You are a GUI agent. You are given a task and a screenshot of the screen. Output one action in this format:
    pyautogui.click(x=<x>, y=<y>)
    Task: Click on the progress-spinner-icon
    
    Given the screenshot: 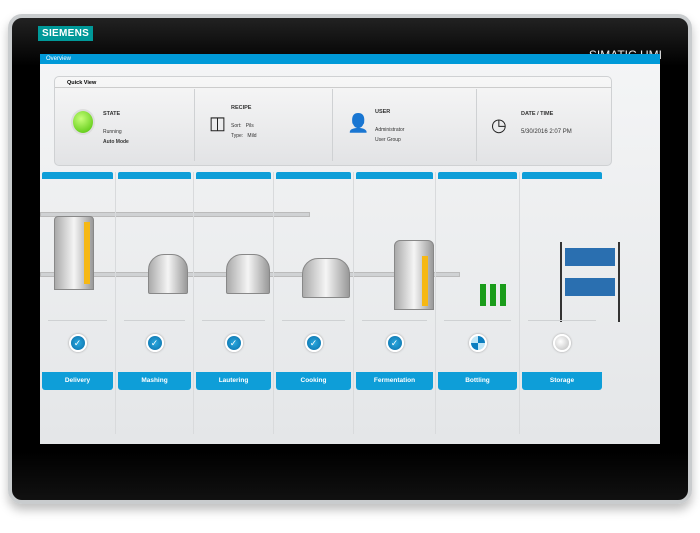 What is the action you would take?
    pyautogui.click(x=477, y=343)
    